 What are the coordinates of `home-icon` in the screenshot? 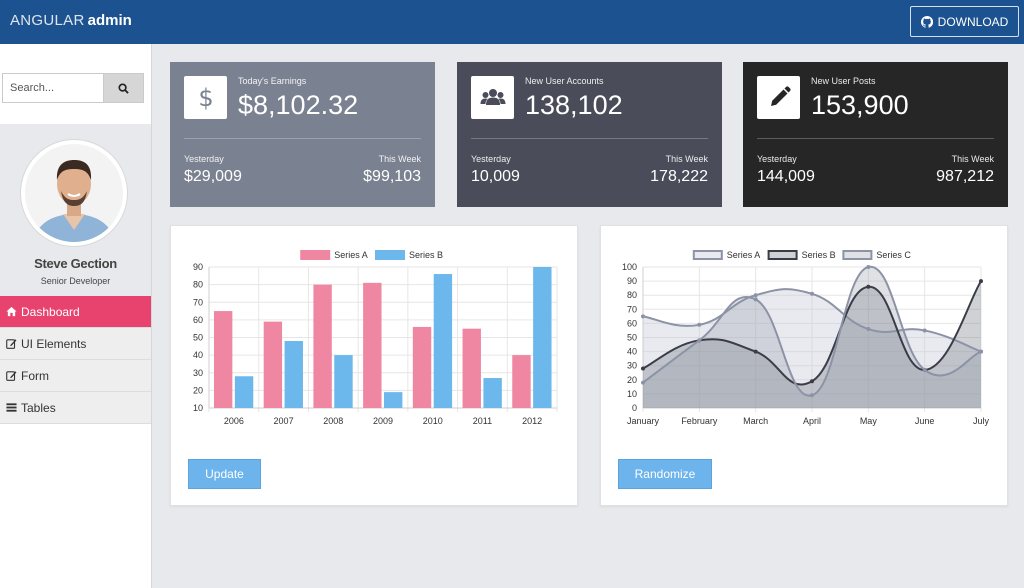 It's located at (11, 311).